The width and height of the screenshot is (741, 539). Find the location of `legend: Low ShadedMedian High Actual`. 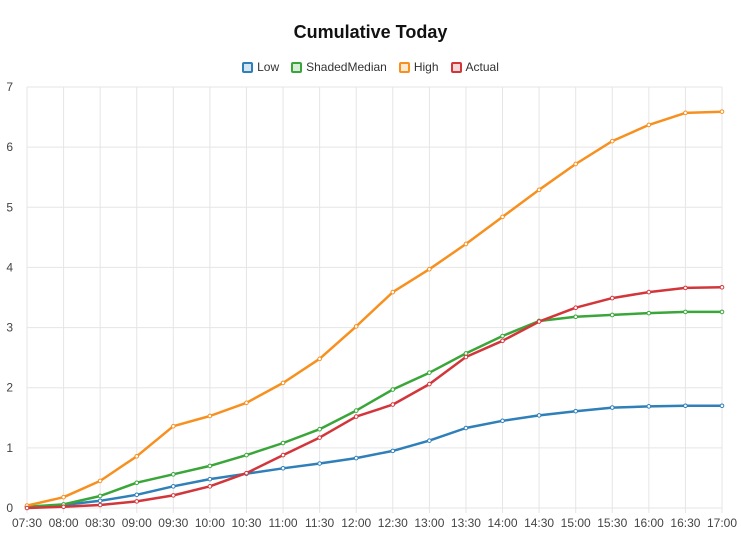

legend: Low ShadedMedian High Actual is located at coordinates (370, 67).